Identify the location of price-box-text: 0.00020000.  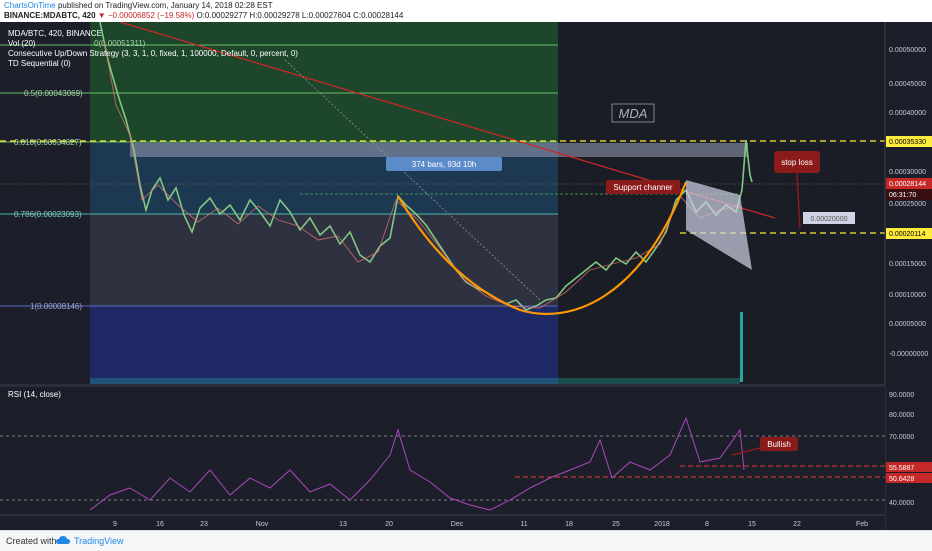
(829, 219).